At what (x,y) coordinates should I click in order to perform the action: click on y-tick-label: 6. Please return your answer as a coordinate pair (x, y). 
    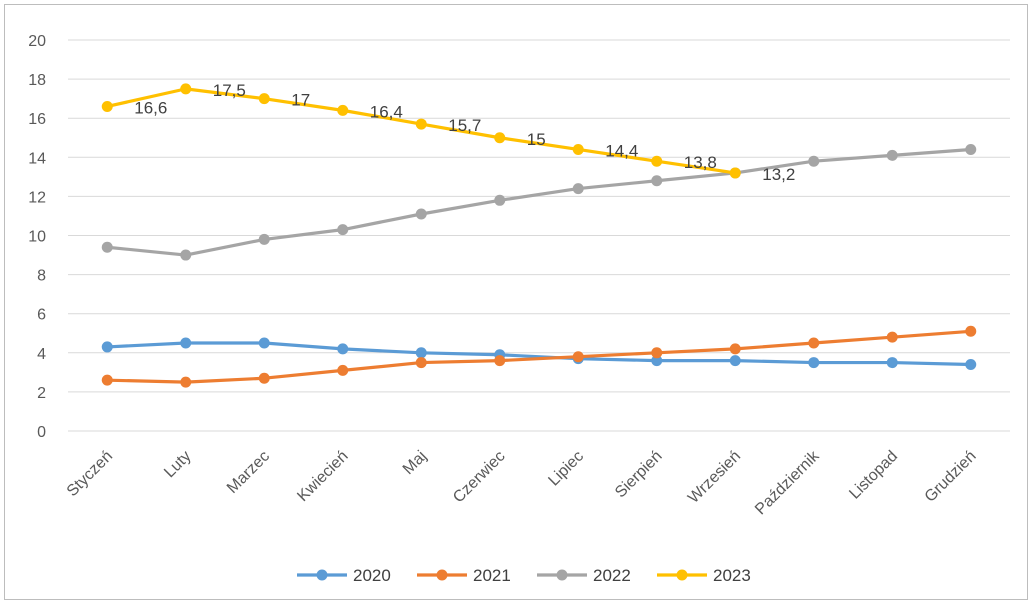
    Looking at the image, I should click on (41, 315).